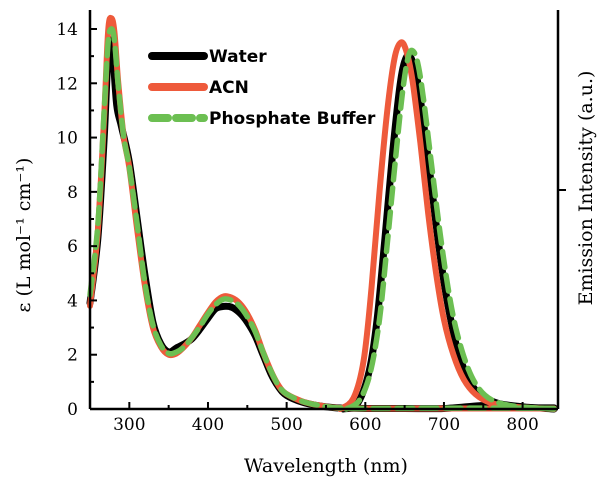  I want to click on y-tick-label: 2, so click(72, 356).